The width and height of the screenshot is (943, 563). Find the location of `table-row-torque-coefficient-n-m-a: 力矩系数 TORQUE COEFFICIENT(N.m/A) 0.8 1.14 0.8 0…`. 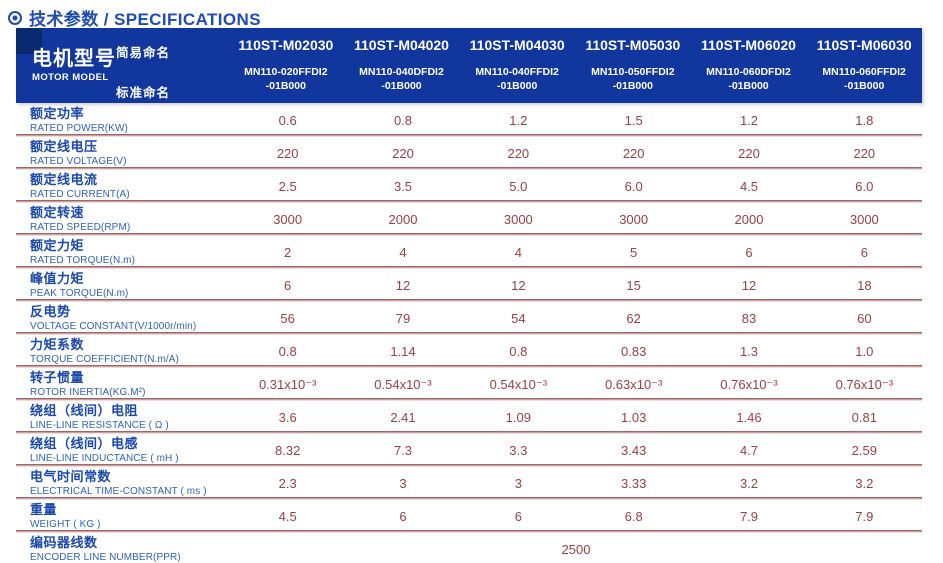

table-row-torque-coefficient-n-m-a: 力矩系数 TORQUE COEFFICIENT(N.m/A) 0.8 1.14 0.8 0… is located at coordinates (469, 351).